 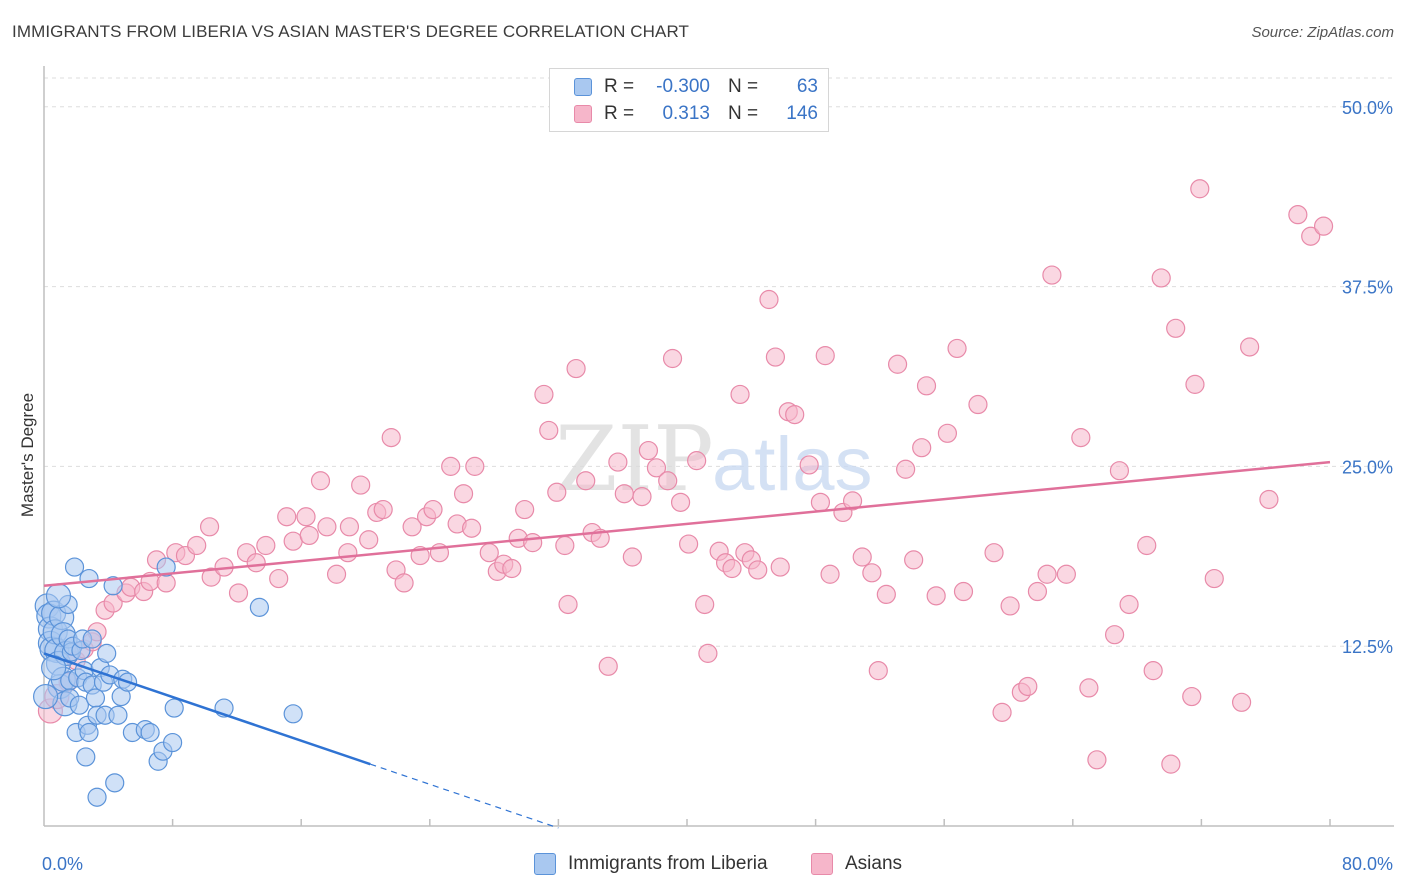 I want to click on legend-r-value: 0.313, so click(x=686, y=113).